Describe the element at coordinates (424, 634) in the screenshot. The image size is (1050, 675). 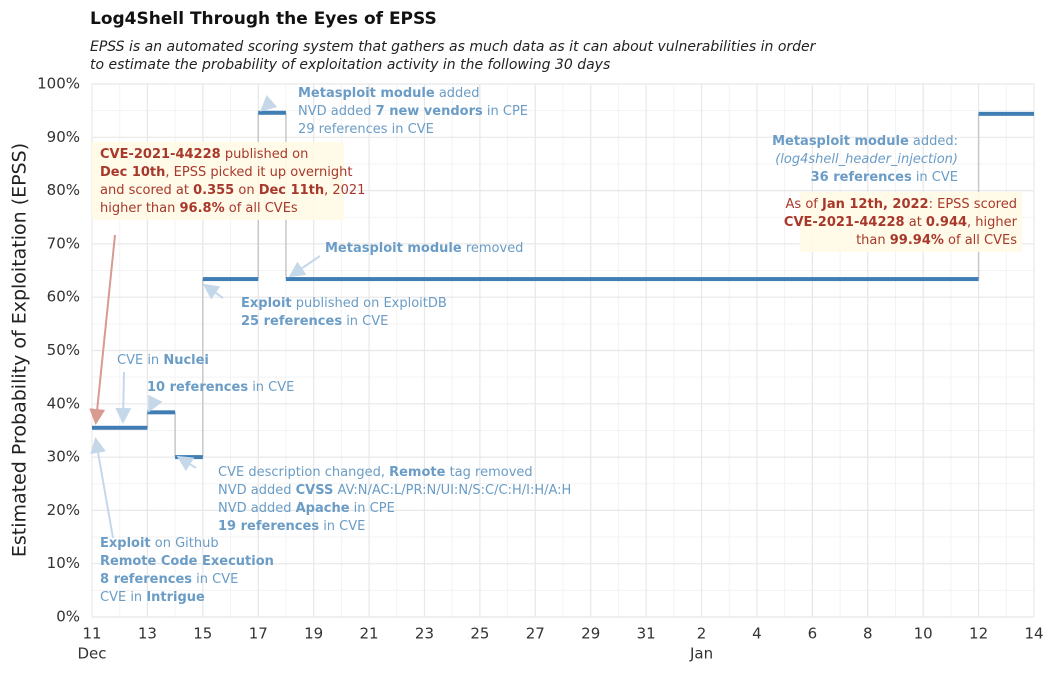
I see `x-tick-label: 23` at that location.